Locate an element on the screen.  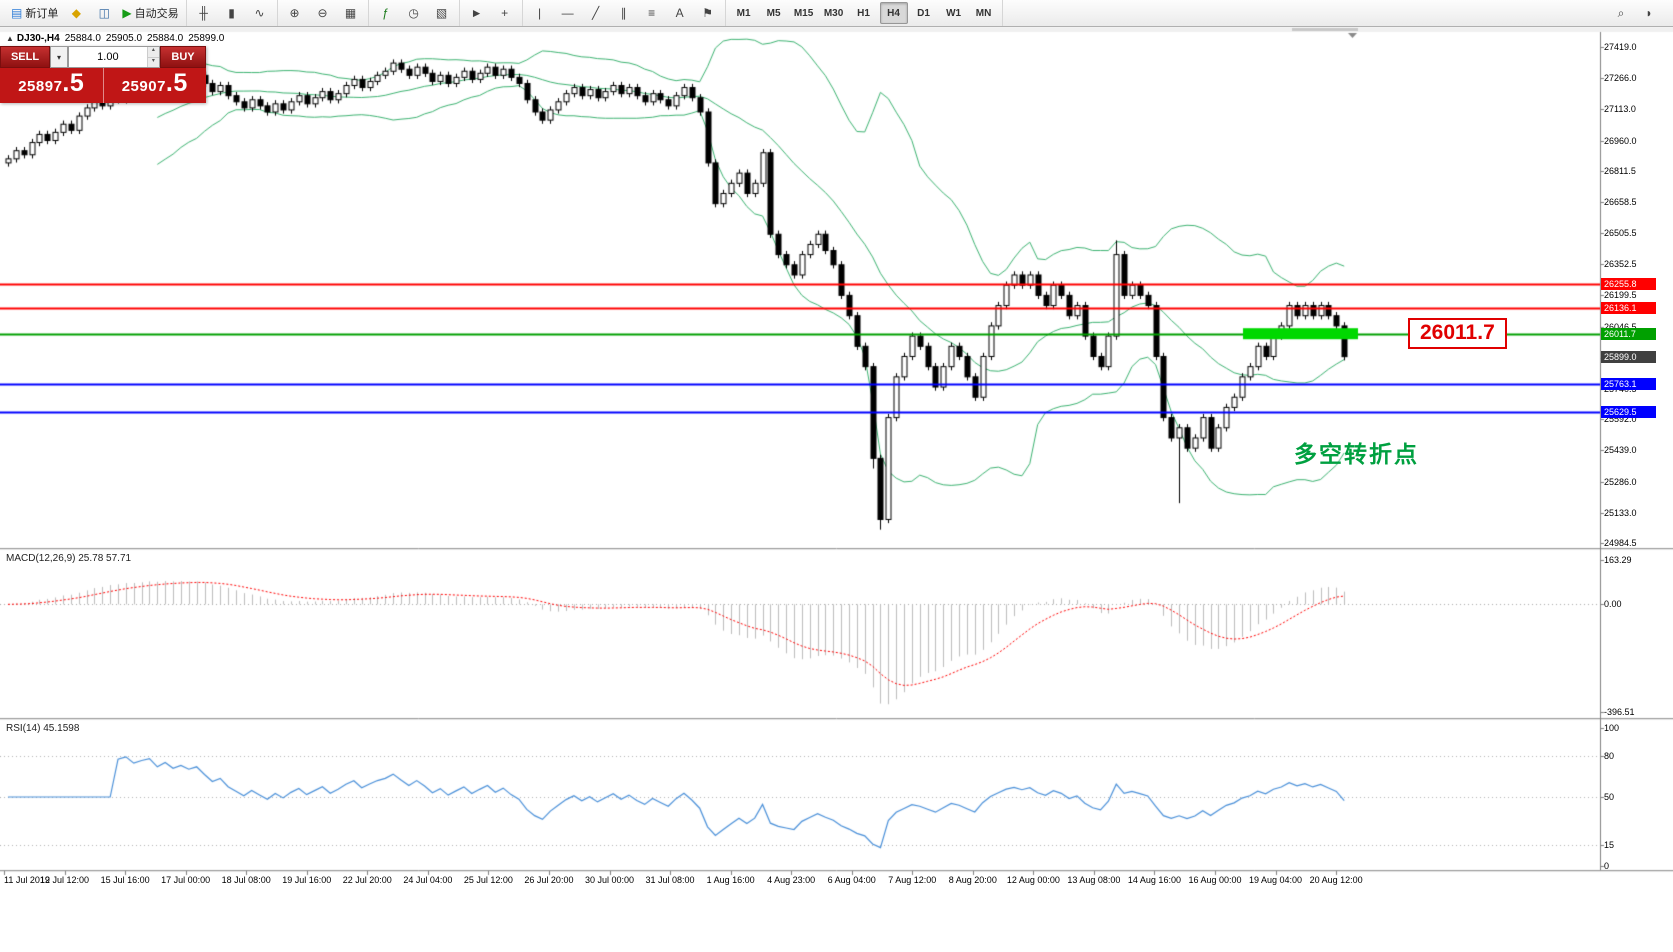
time-axis-label: 20 Aug 12:00 is located at coordinates (1336, 880).